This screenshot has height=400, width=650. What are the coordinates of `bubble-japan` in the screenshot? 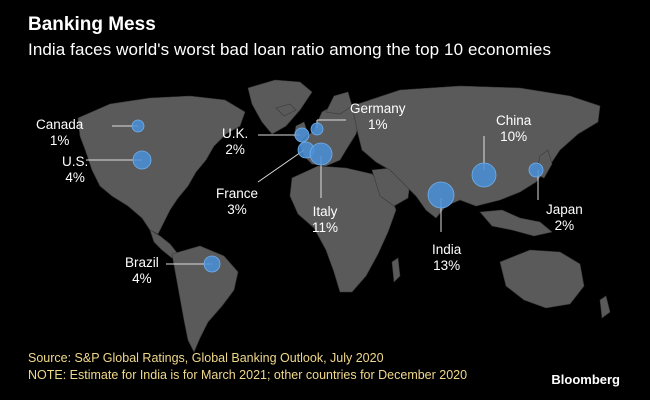 It's located at (536, 170).